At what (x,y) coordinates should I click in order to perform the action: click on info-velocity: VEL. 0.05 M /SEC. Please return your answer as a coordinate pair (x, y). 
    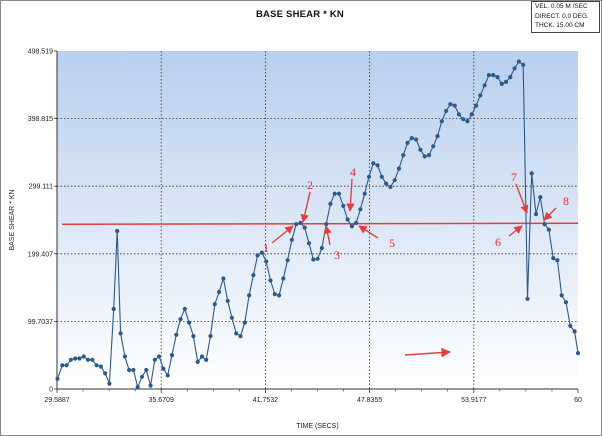
    Looking at the image, I should click on (561, 6).